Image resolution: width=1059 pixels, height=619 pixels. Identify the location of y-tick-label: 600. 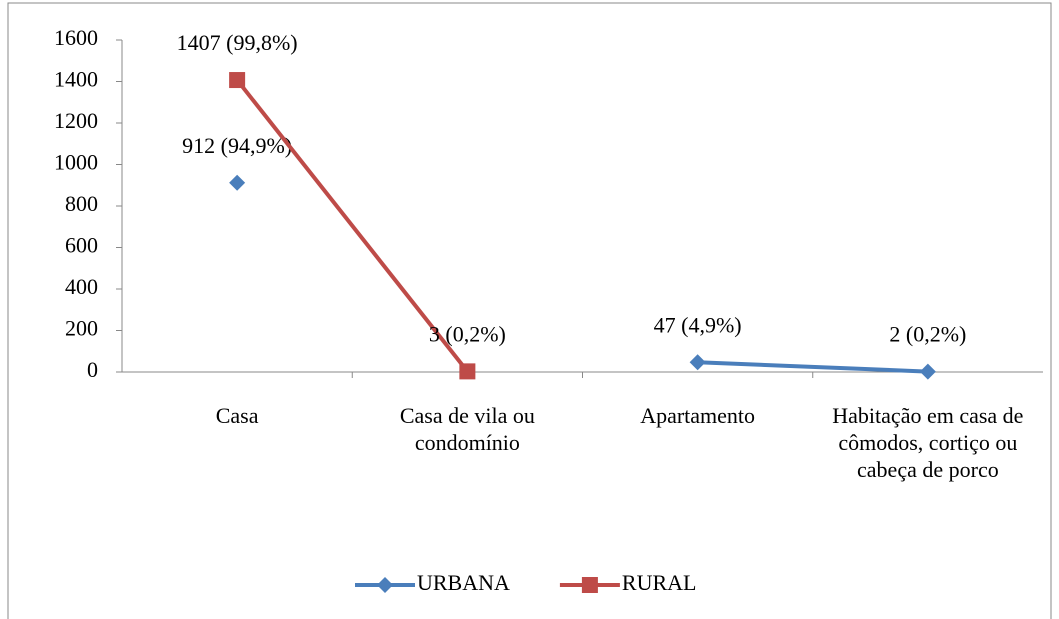
(81, 245).